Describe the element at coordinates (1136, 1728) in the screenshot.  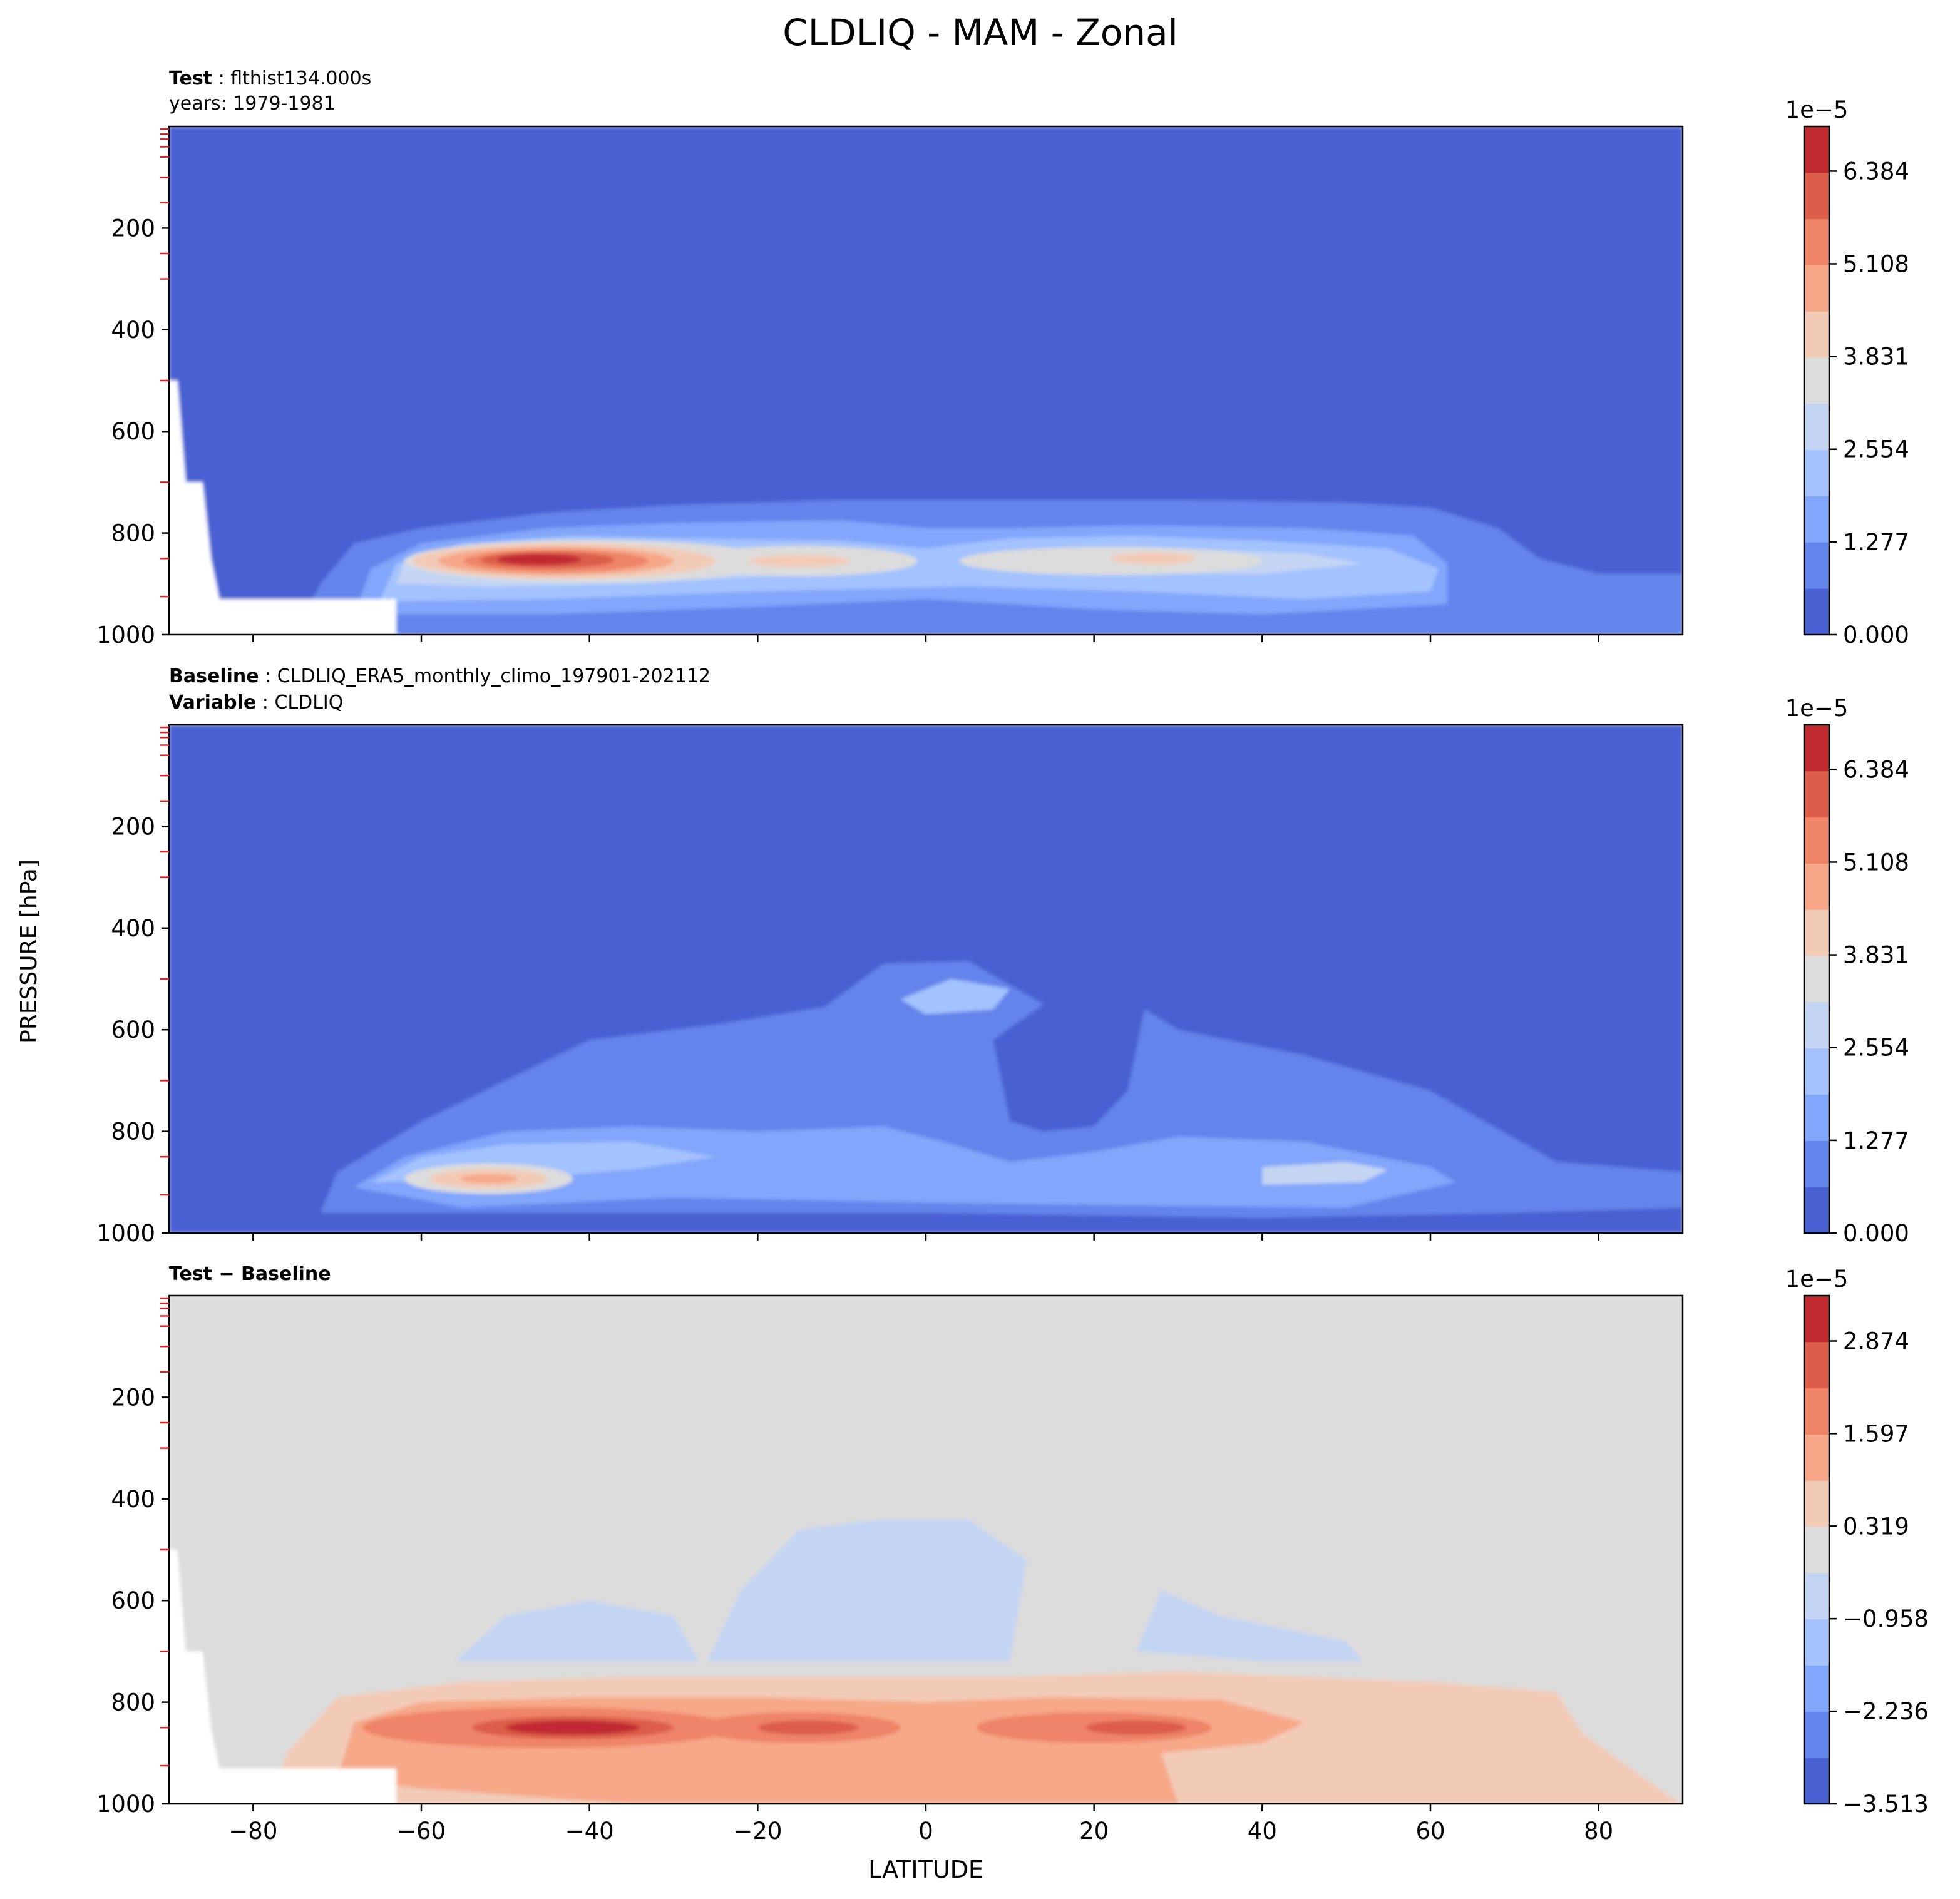
I see `pos-band-4c` at that location.